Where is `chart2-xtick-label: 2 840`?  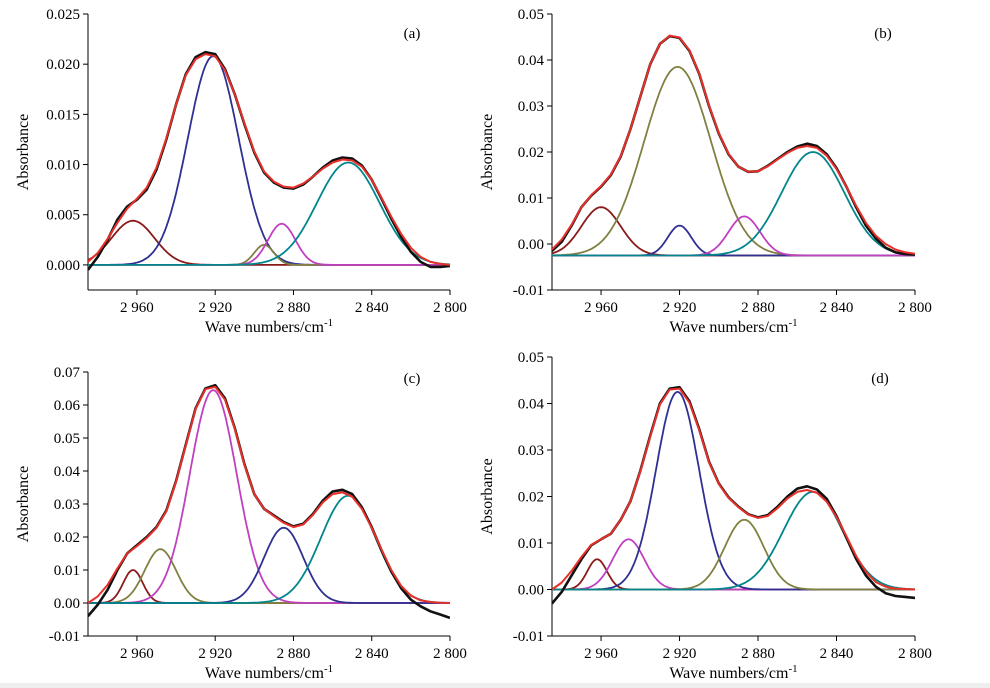 chart2-xtick-label: 2 840 is located at coordinates (372, 654).